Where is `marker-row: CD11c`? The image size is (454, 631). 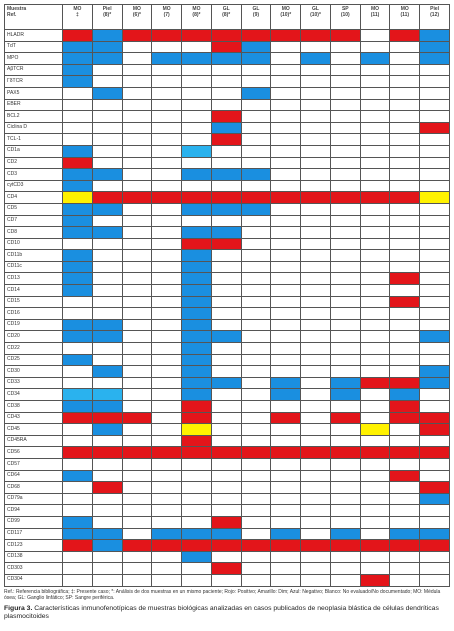 marker-row: CD11c is located at coordinates (227, 267).